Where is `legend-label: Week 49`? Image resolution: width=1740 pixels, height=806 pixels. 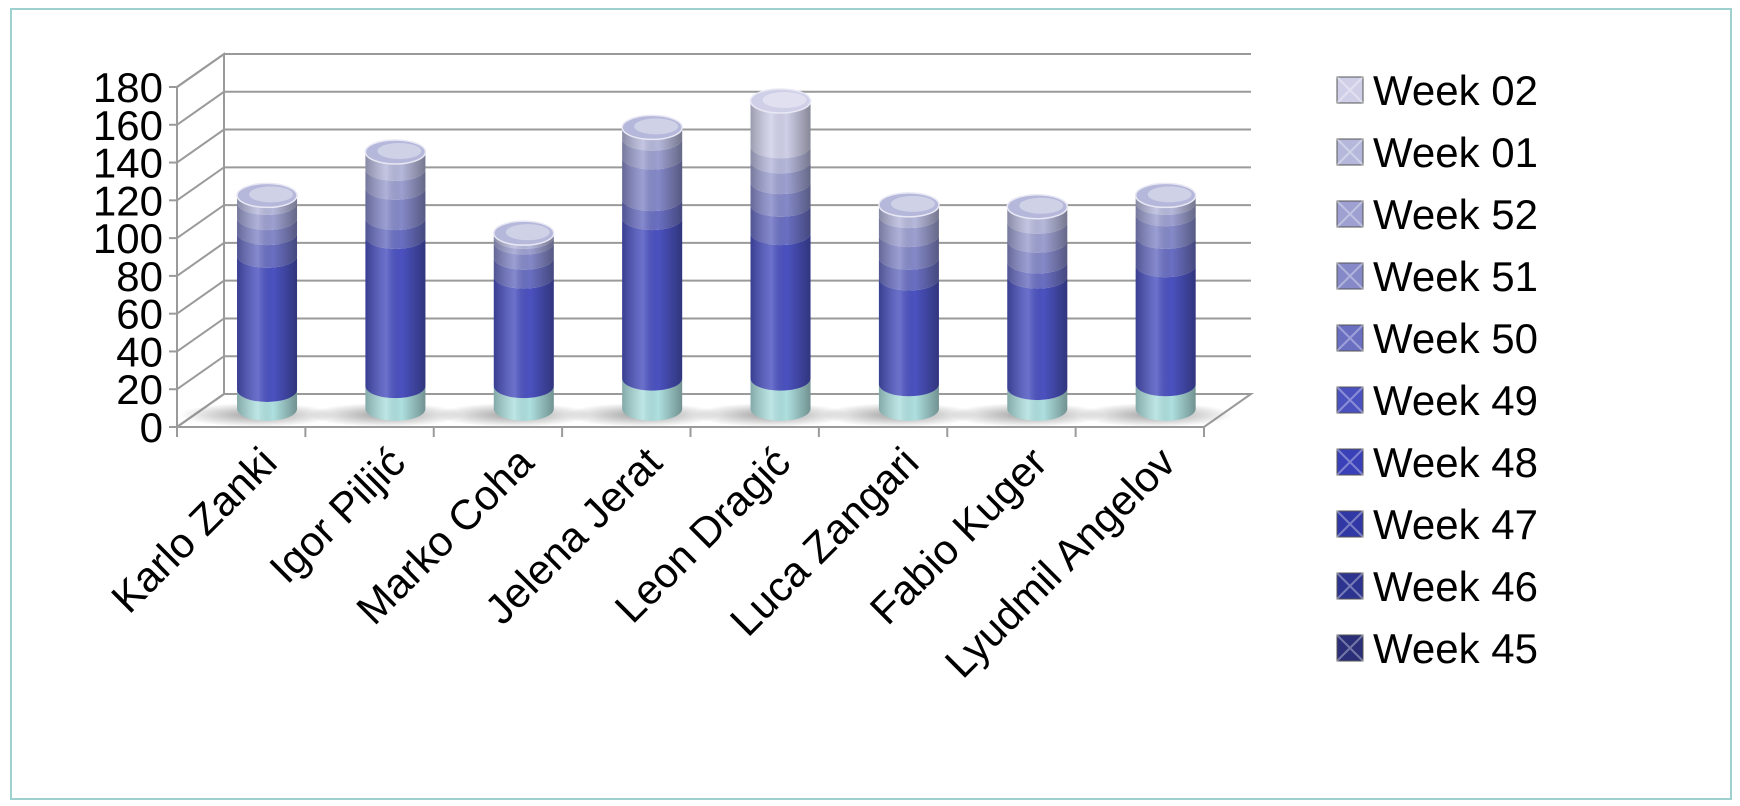 legend-label: Week 49 is located at coordinates (1455, 400).